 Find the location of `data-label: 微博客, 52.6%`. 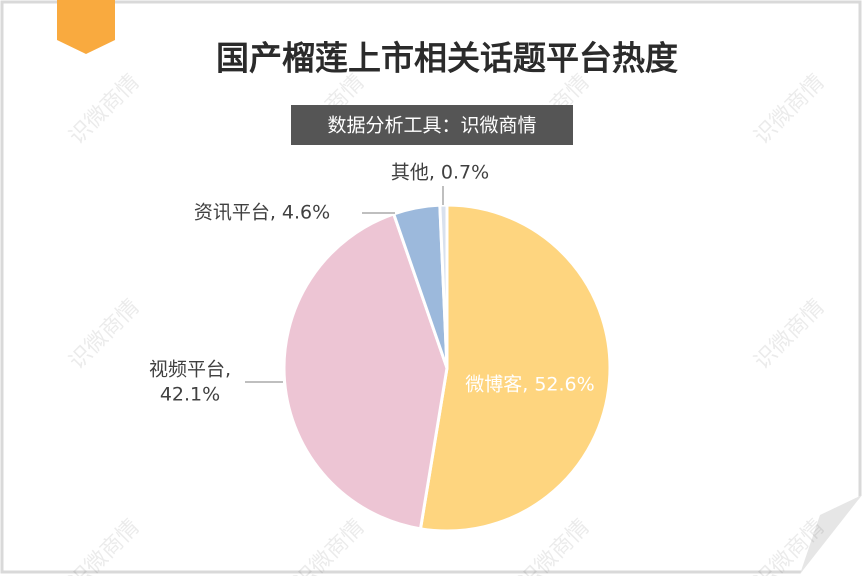

data-label: 微博客, 52.6% is located at coordinates (529, 385).